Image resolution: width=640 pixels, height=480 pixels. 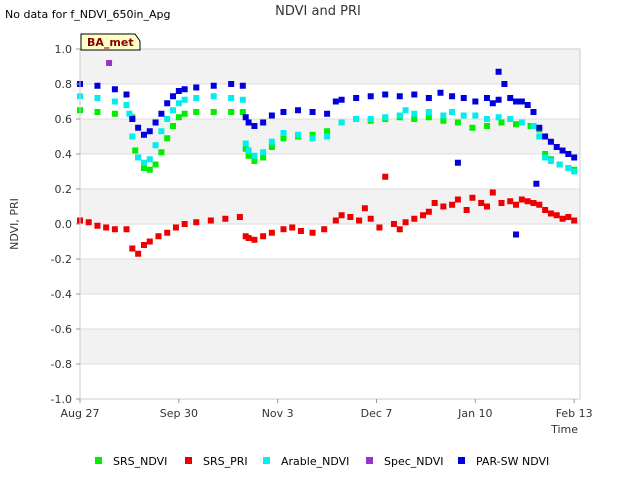 What do you see at coordinates (278, 413) in the screenshot?
I see `x-tick-label: Nov 3` at bounding box center [278, 413].